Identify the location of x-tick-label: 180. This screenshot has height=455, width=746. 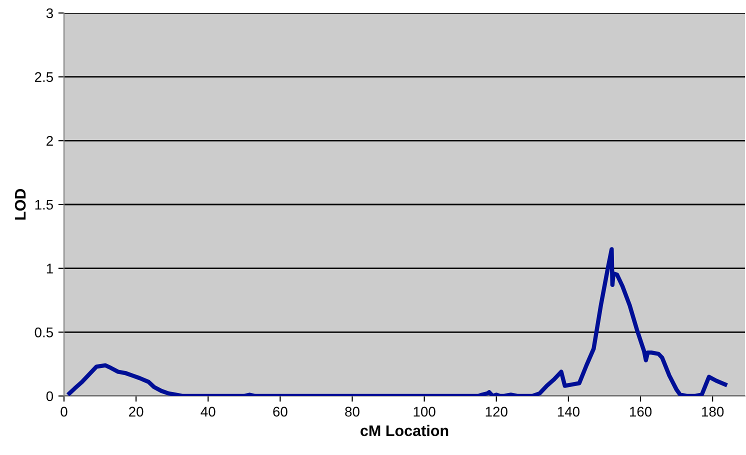
(713, 411).